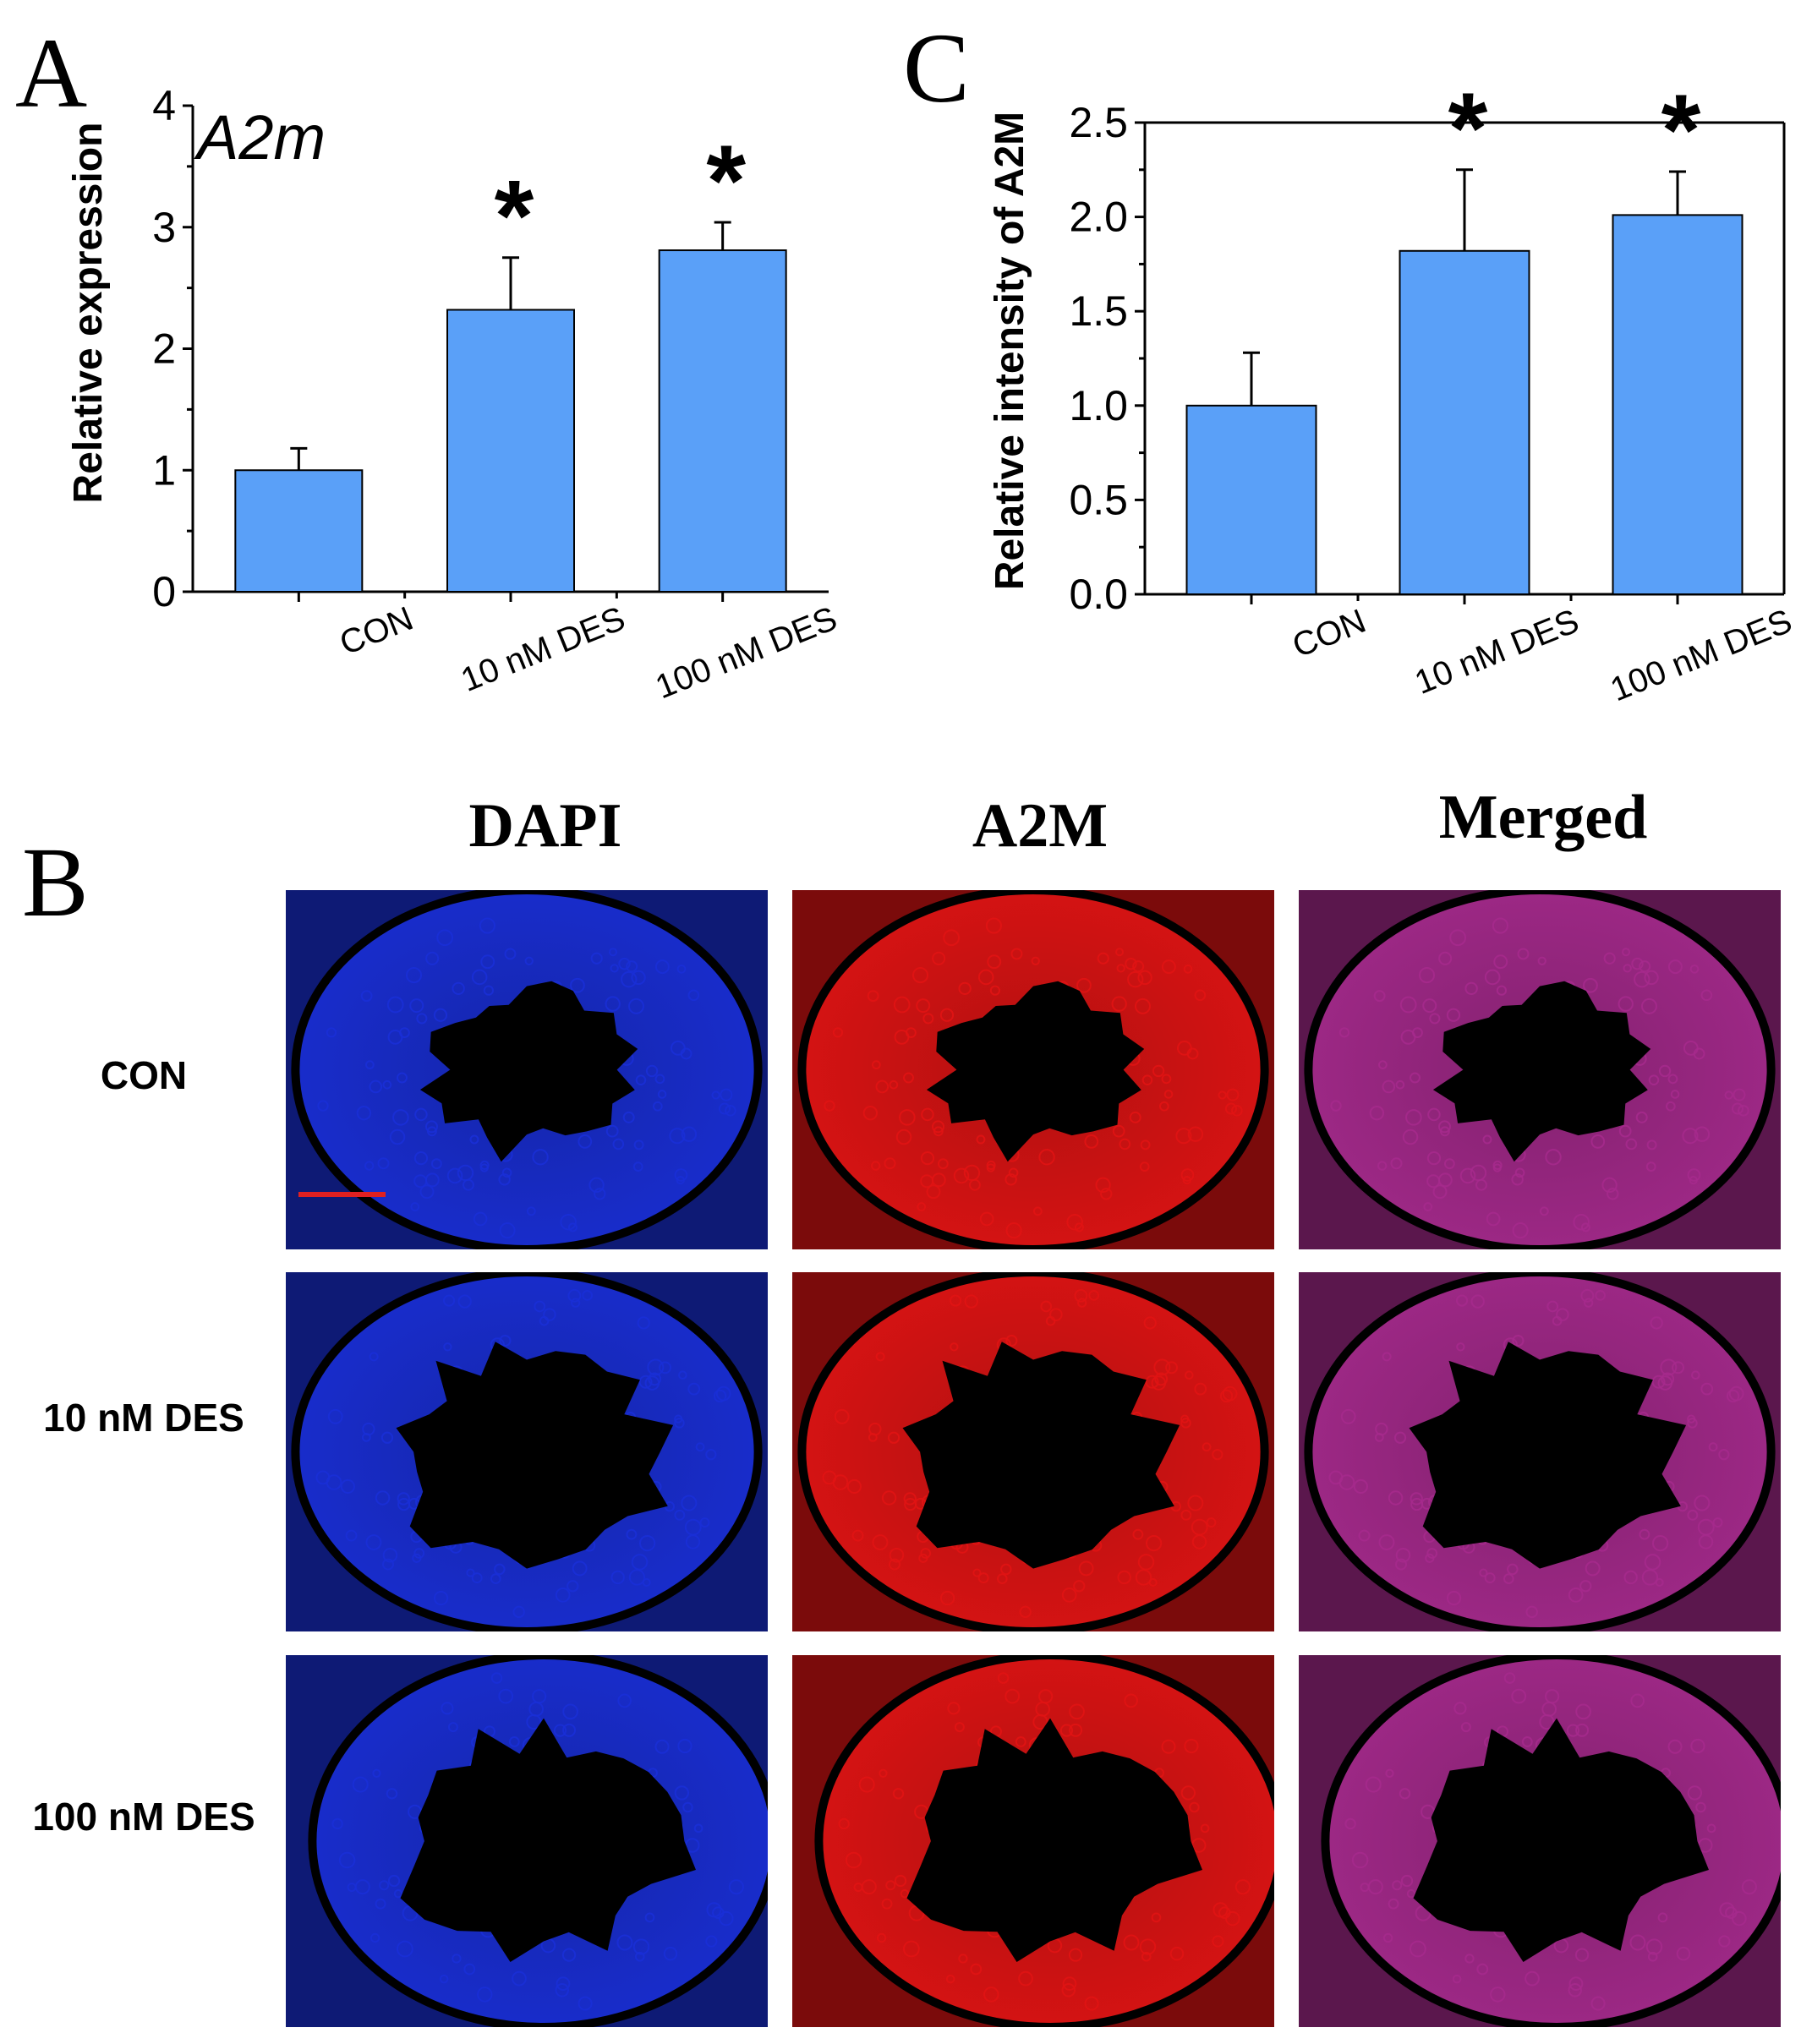 The image size is (1801, 2044). Describe the element at coordinates (260, 137) in the screenshot. I see `chart-title: A2m` at that location.